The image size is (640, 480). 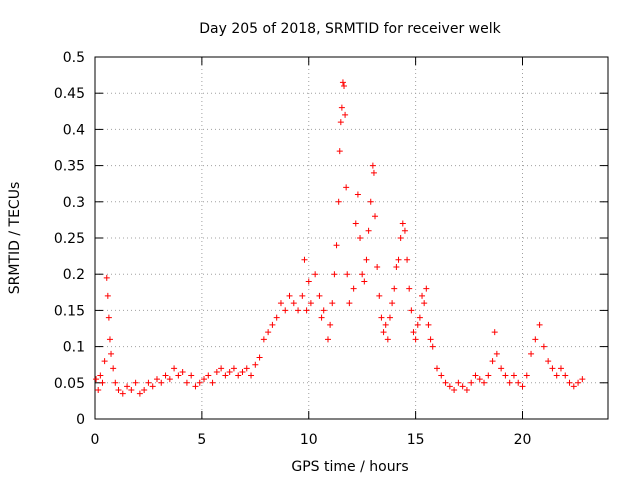 I want to click on y-axis-label: SRMTID / TECUs, so click(x=15, y=238).